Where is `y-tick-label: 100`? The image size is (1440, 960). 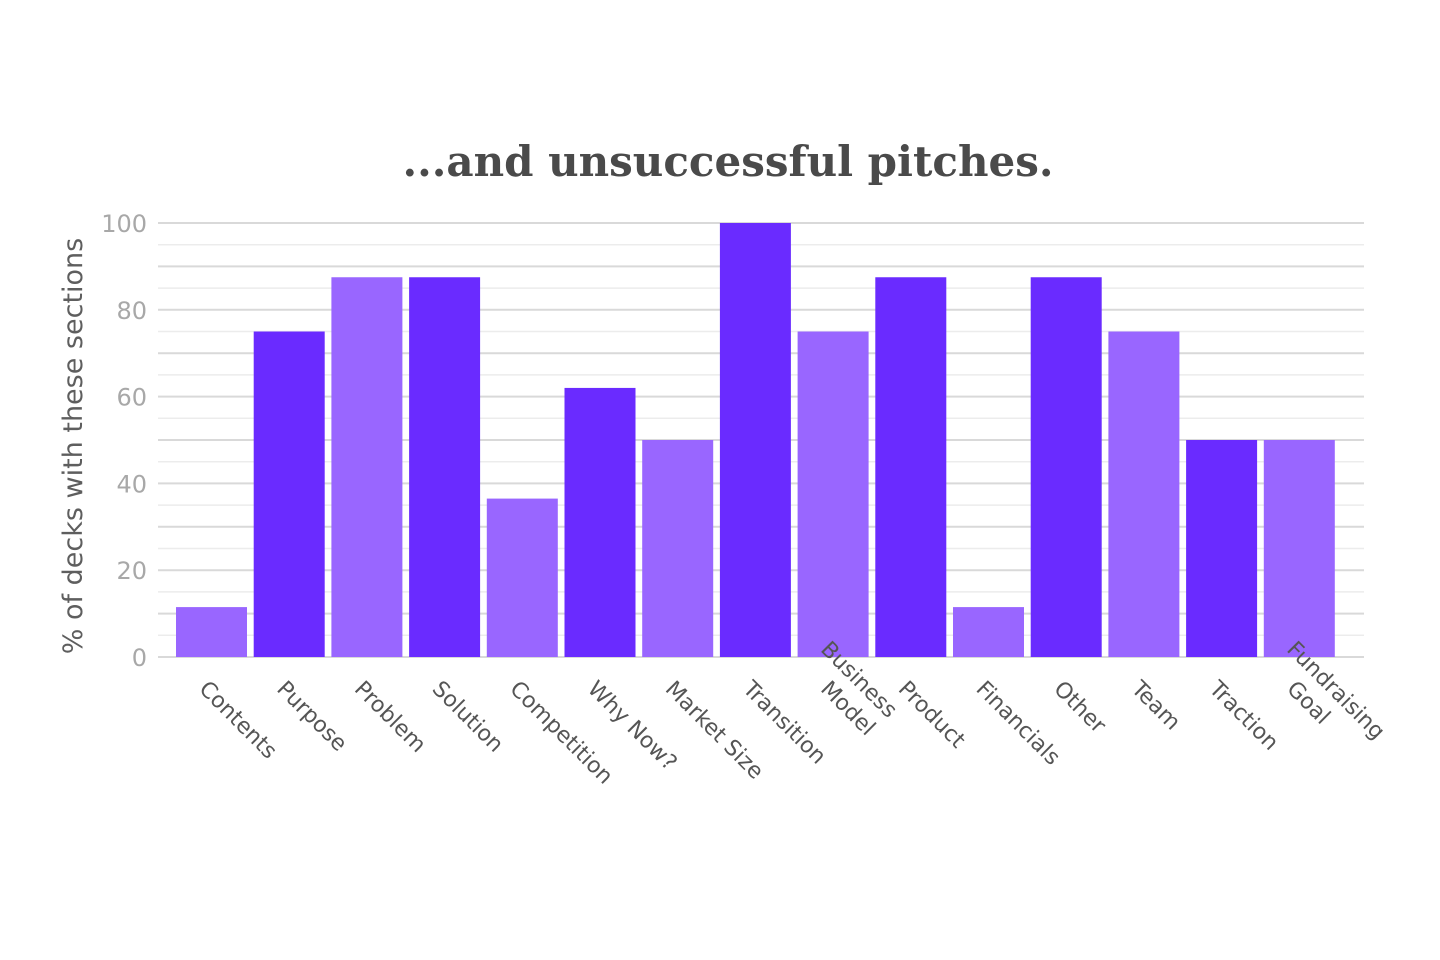 y-tick-label: 100 is located at coordinates (124, 224).